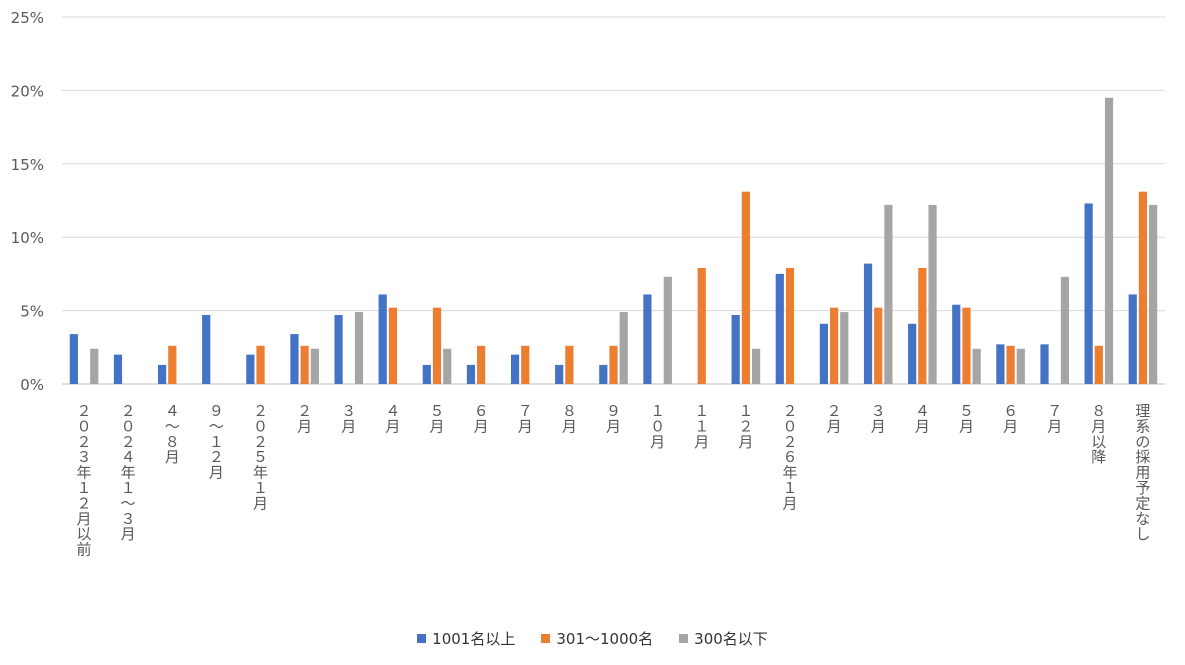  Describe the element at coordinates (27, 238) in the screenshot. I see `y-tick-label: 10%` at that location.